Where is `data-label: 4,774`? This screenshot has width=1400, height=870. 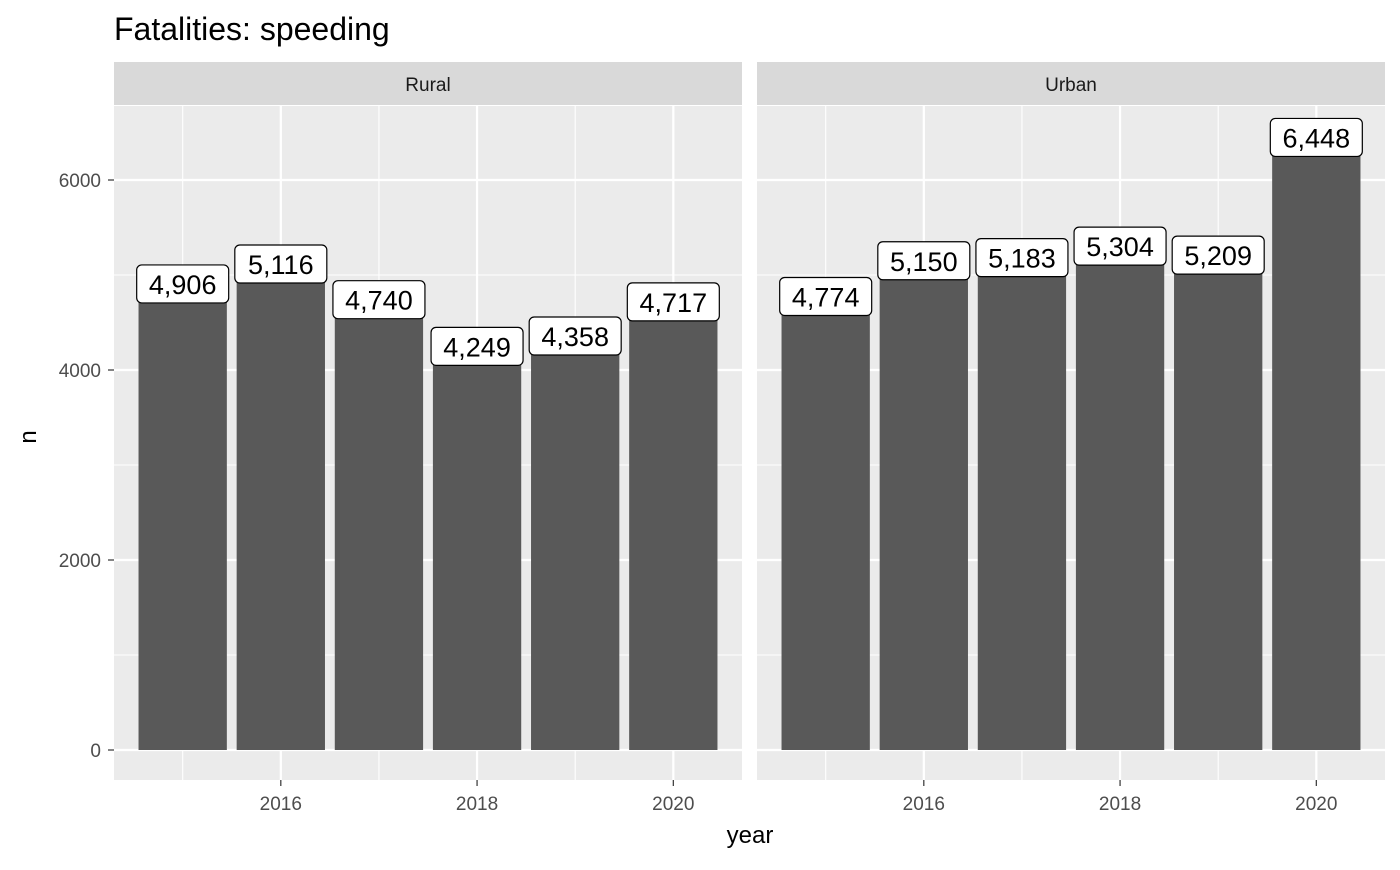 data-label: 4,774 is located at coordinates (826, 297).